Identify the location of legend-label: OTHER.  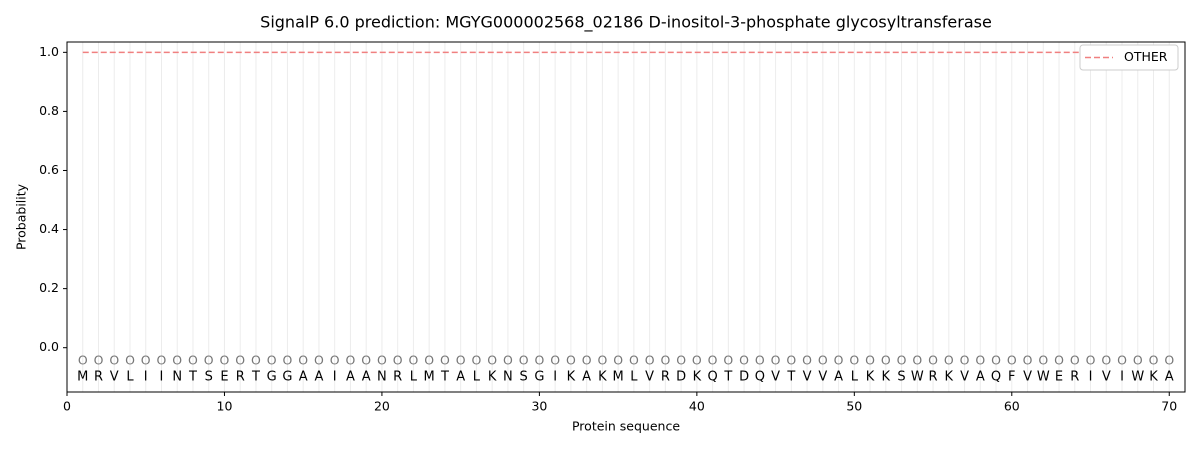
(1146, 56).